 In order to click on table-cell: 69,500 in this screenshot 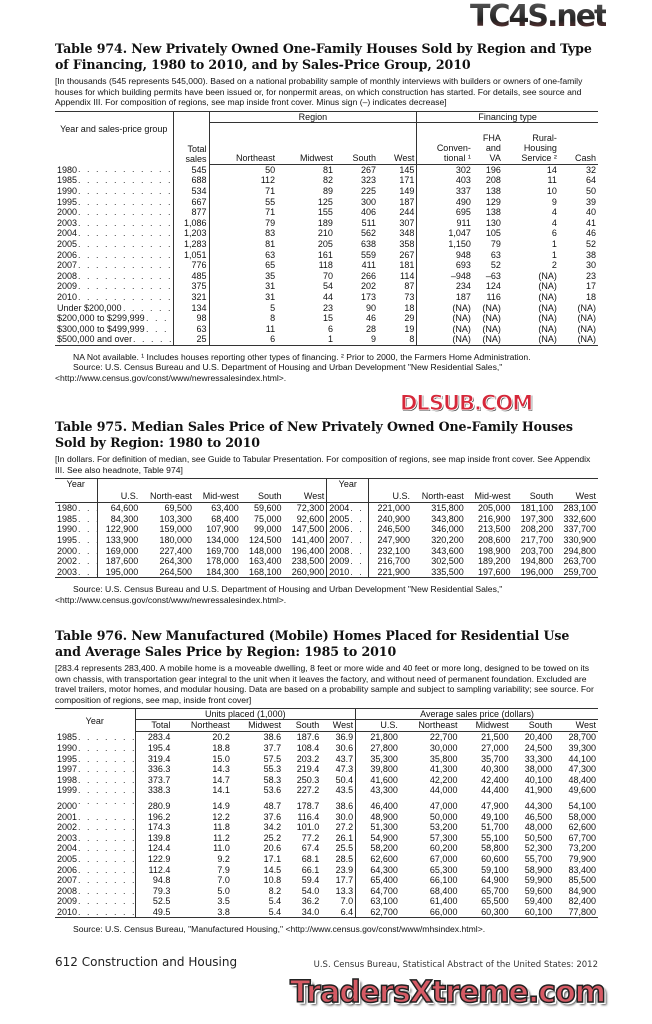, I will do `click(178, 508)`.